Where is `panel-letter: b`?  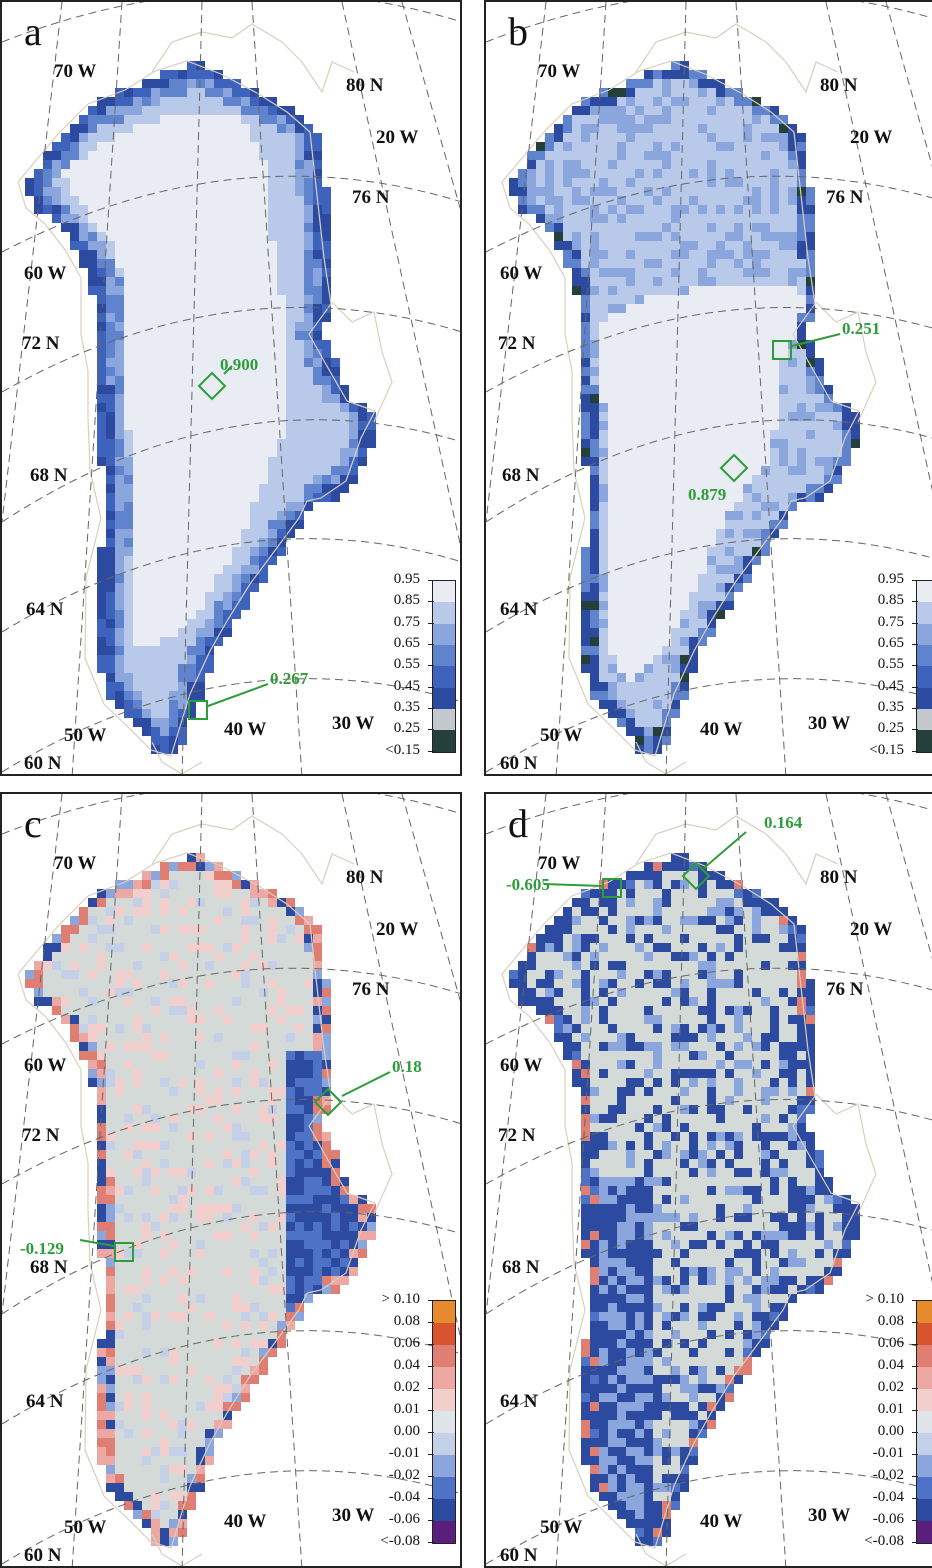
panel-letter: b is located at coordinates (518, 31).